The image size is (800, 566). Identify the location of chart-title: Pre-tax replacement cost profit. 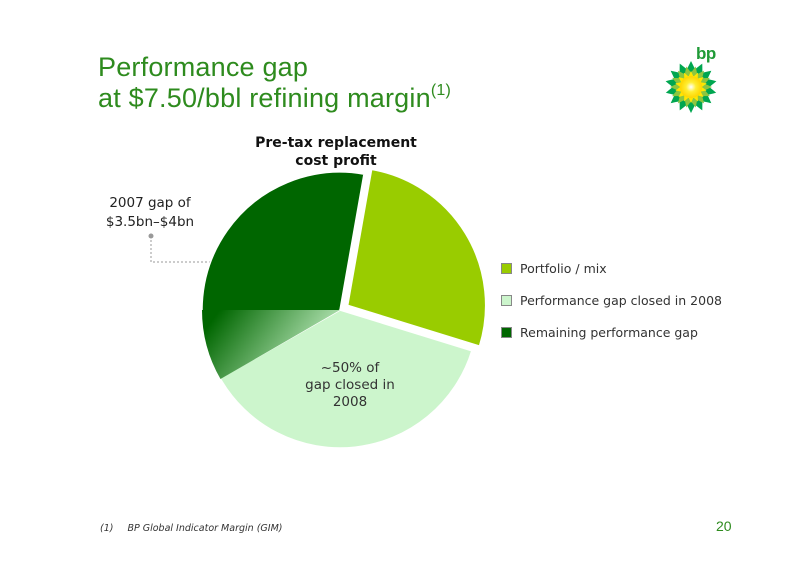
(336, 152).